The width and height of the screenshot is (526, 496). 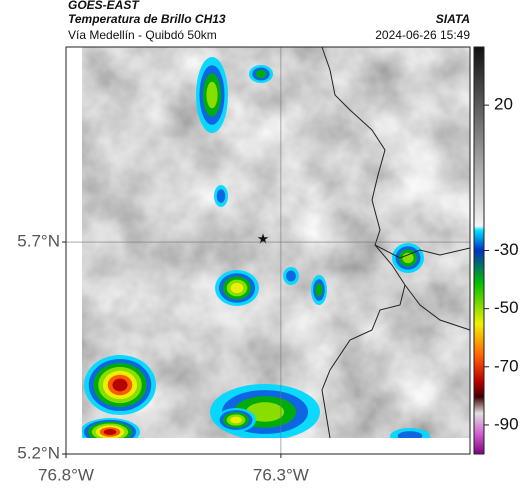 I want to click on source: SIATA, so click(x=453, y=19).